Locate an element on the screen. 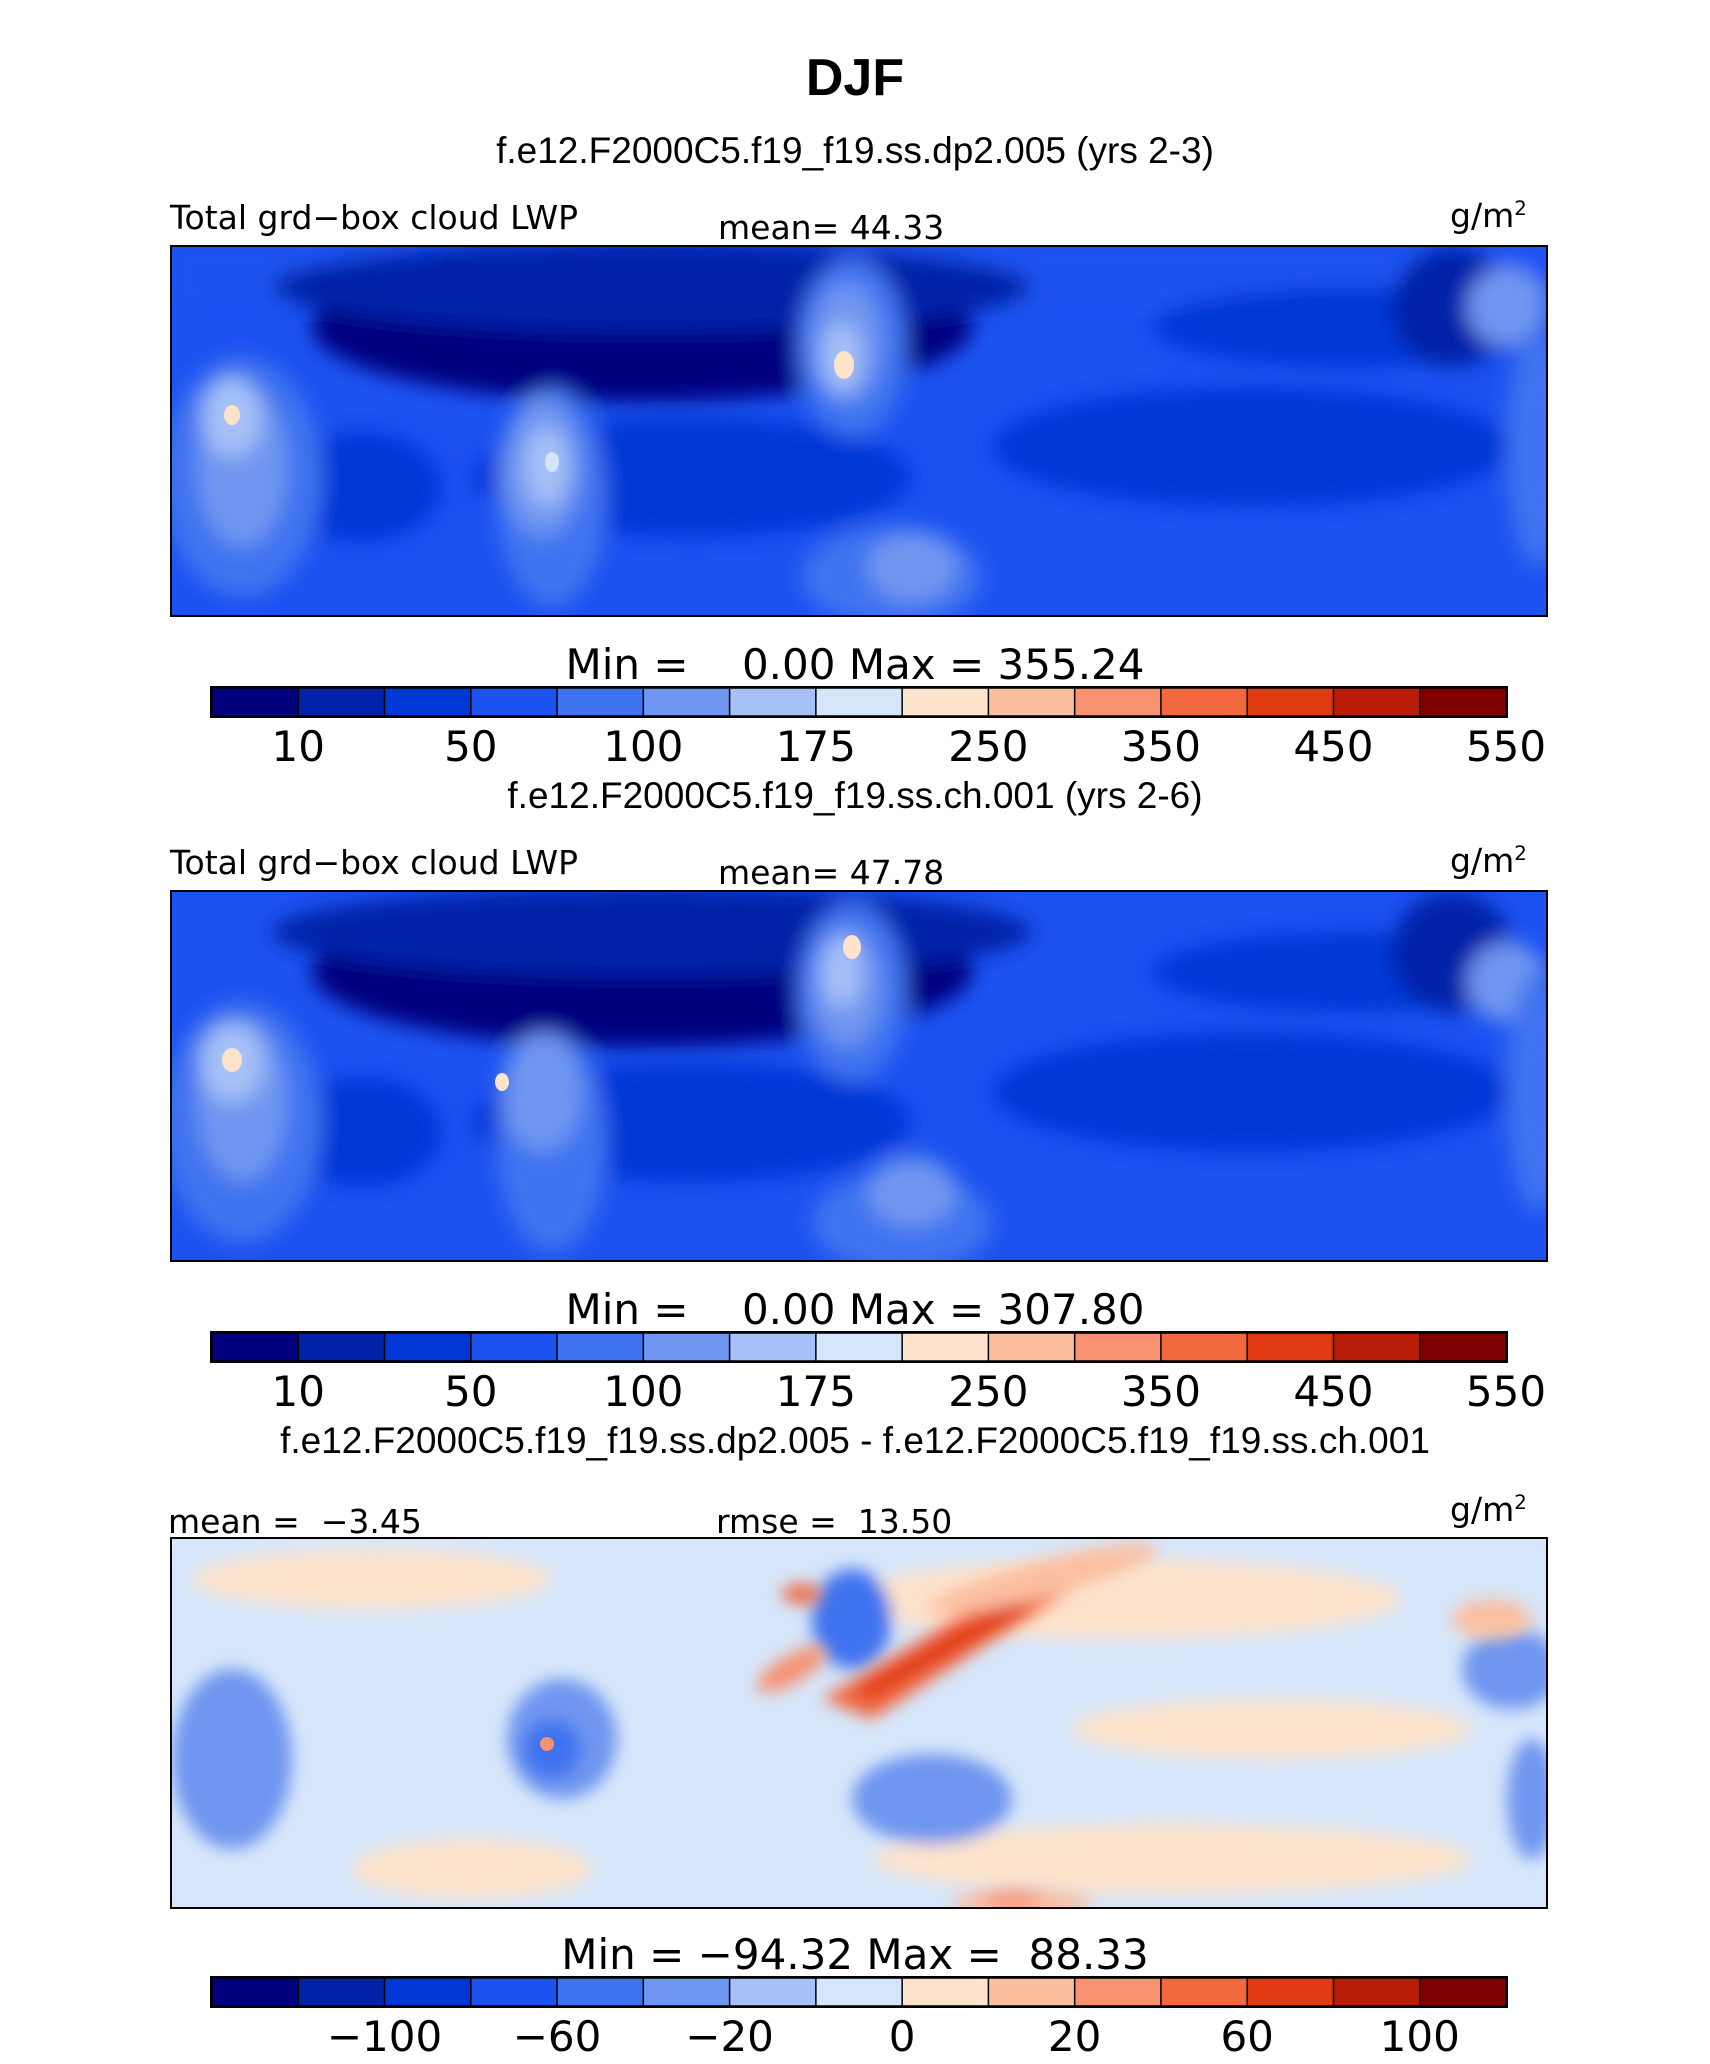  colorbar-tick-label: −20 is located at coordinates (729, 2036).